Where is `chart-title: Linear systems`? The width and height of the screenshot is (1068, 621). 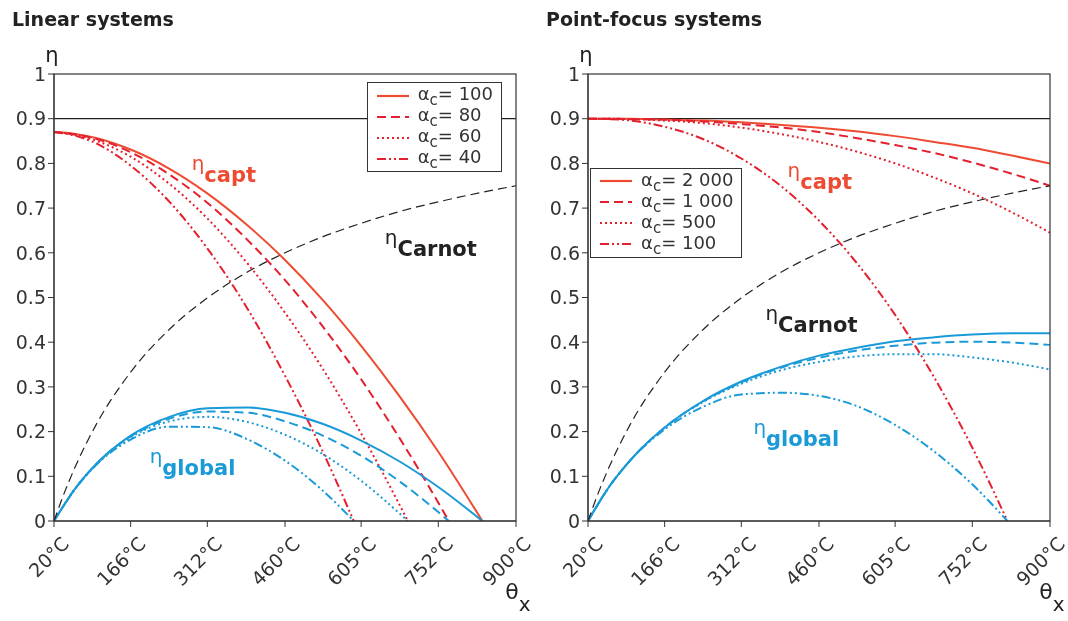
chart-title: Linear systems is located at coordinates (93, 20).